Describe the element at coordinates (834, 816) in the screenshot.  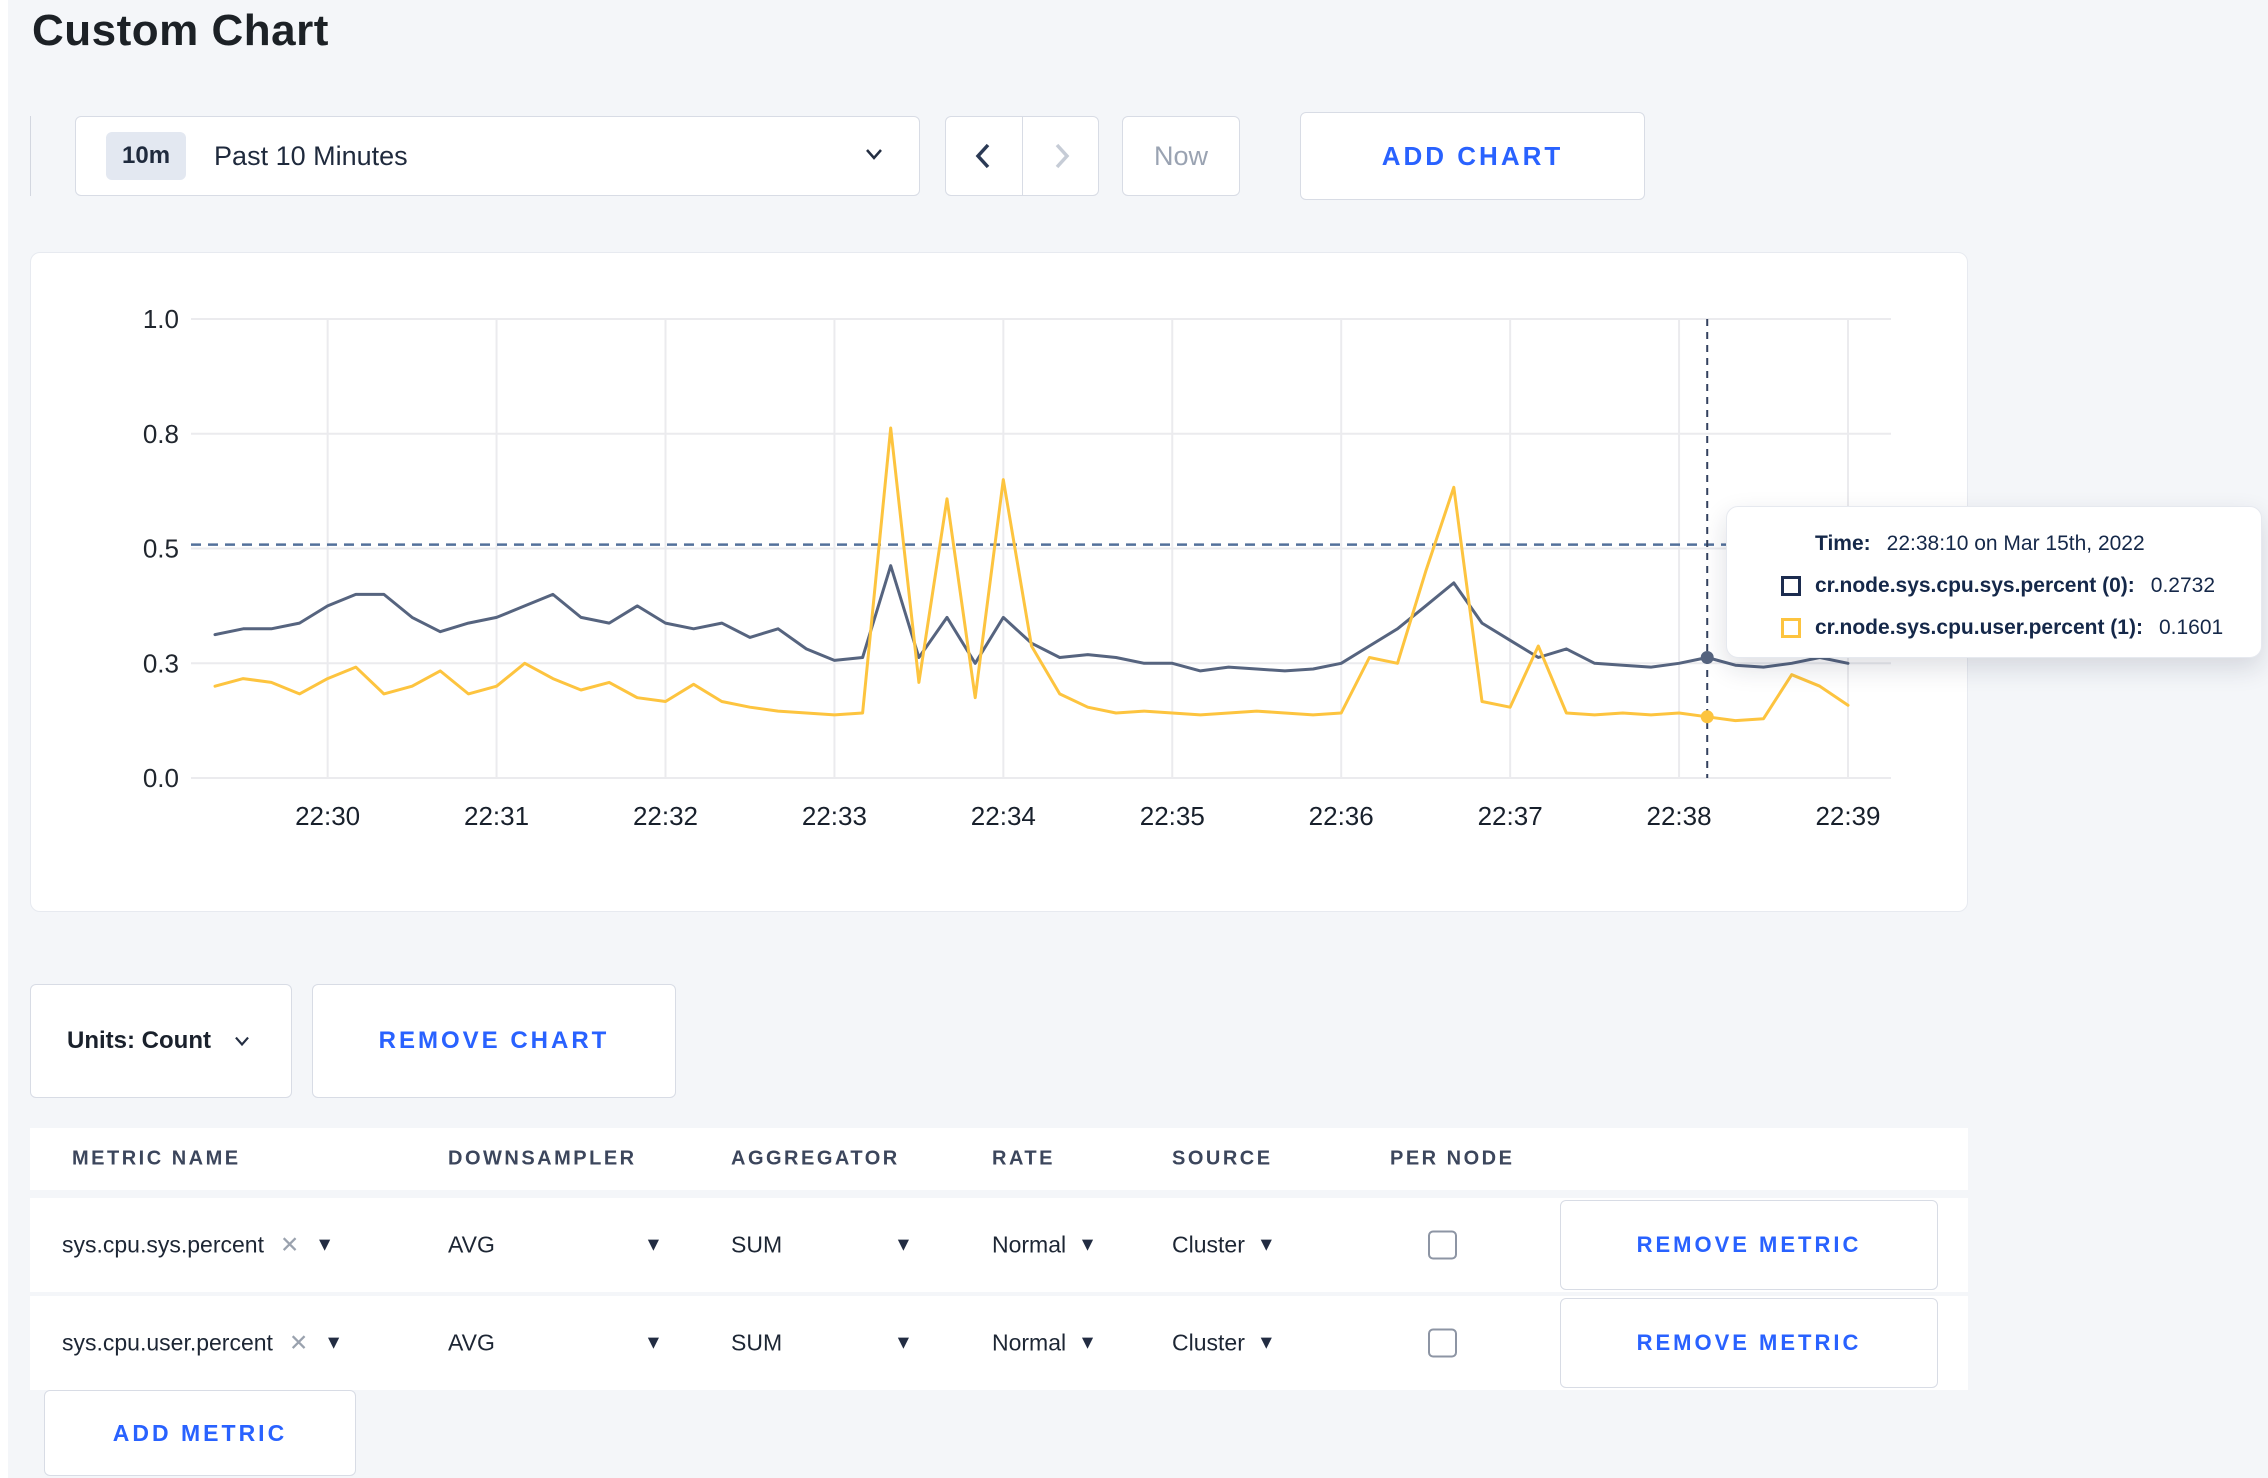
I see `svg-text: 22:33` at that location.